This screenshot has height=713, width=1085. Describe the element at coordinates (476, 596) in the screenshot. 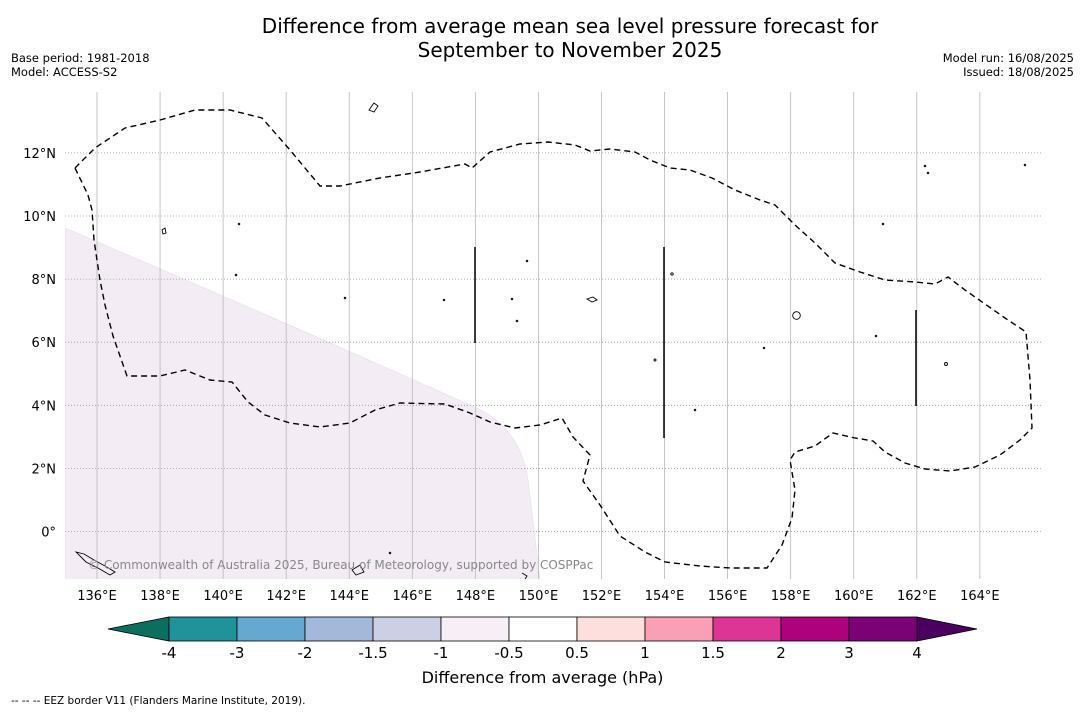

I see `lon-tick-label: 148°E` at that location.